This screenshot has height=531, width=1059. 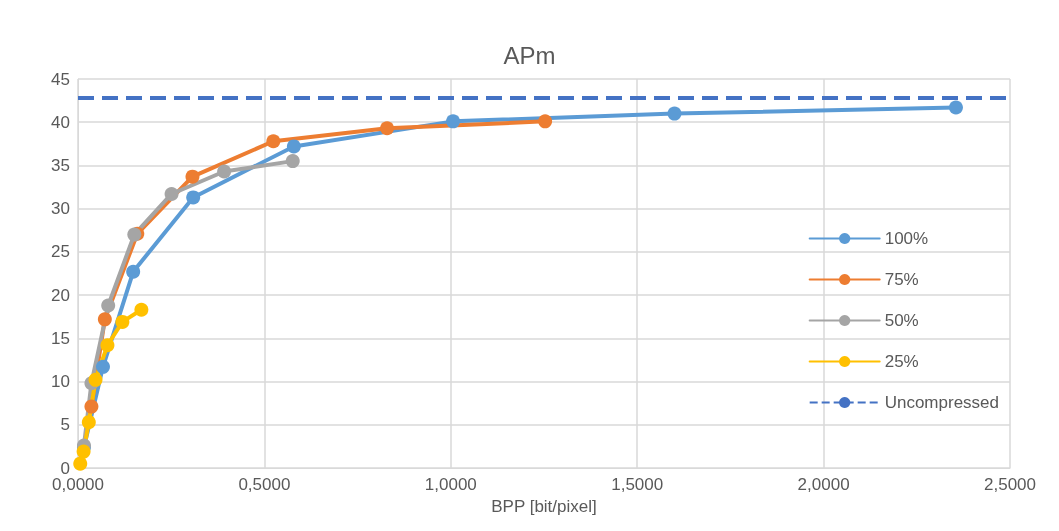 I want to click on x-tick-label: 0,5000, so click(x=264, y=484).